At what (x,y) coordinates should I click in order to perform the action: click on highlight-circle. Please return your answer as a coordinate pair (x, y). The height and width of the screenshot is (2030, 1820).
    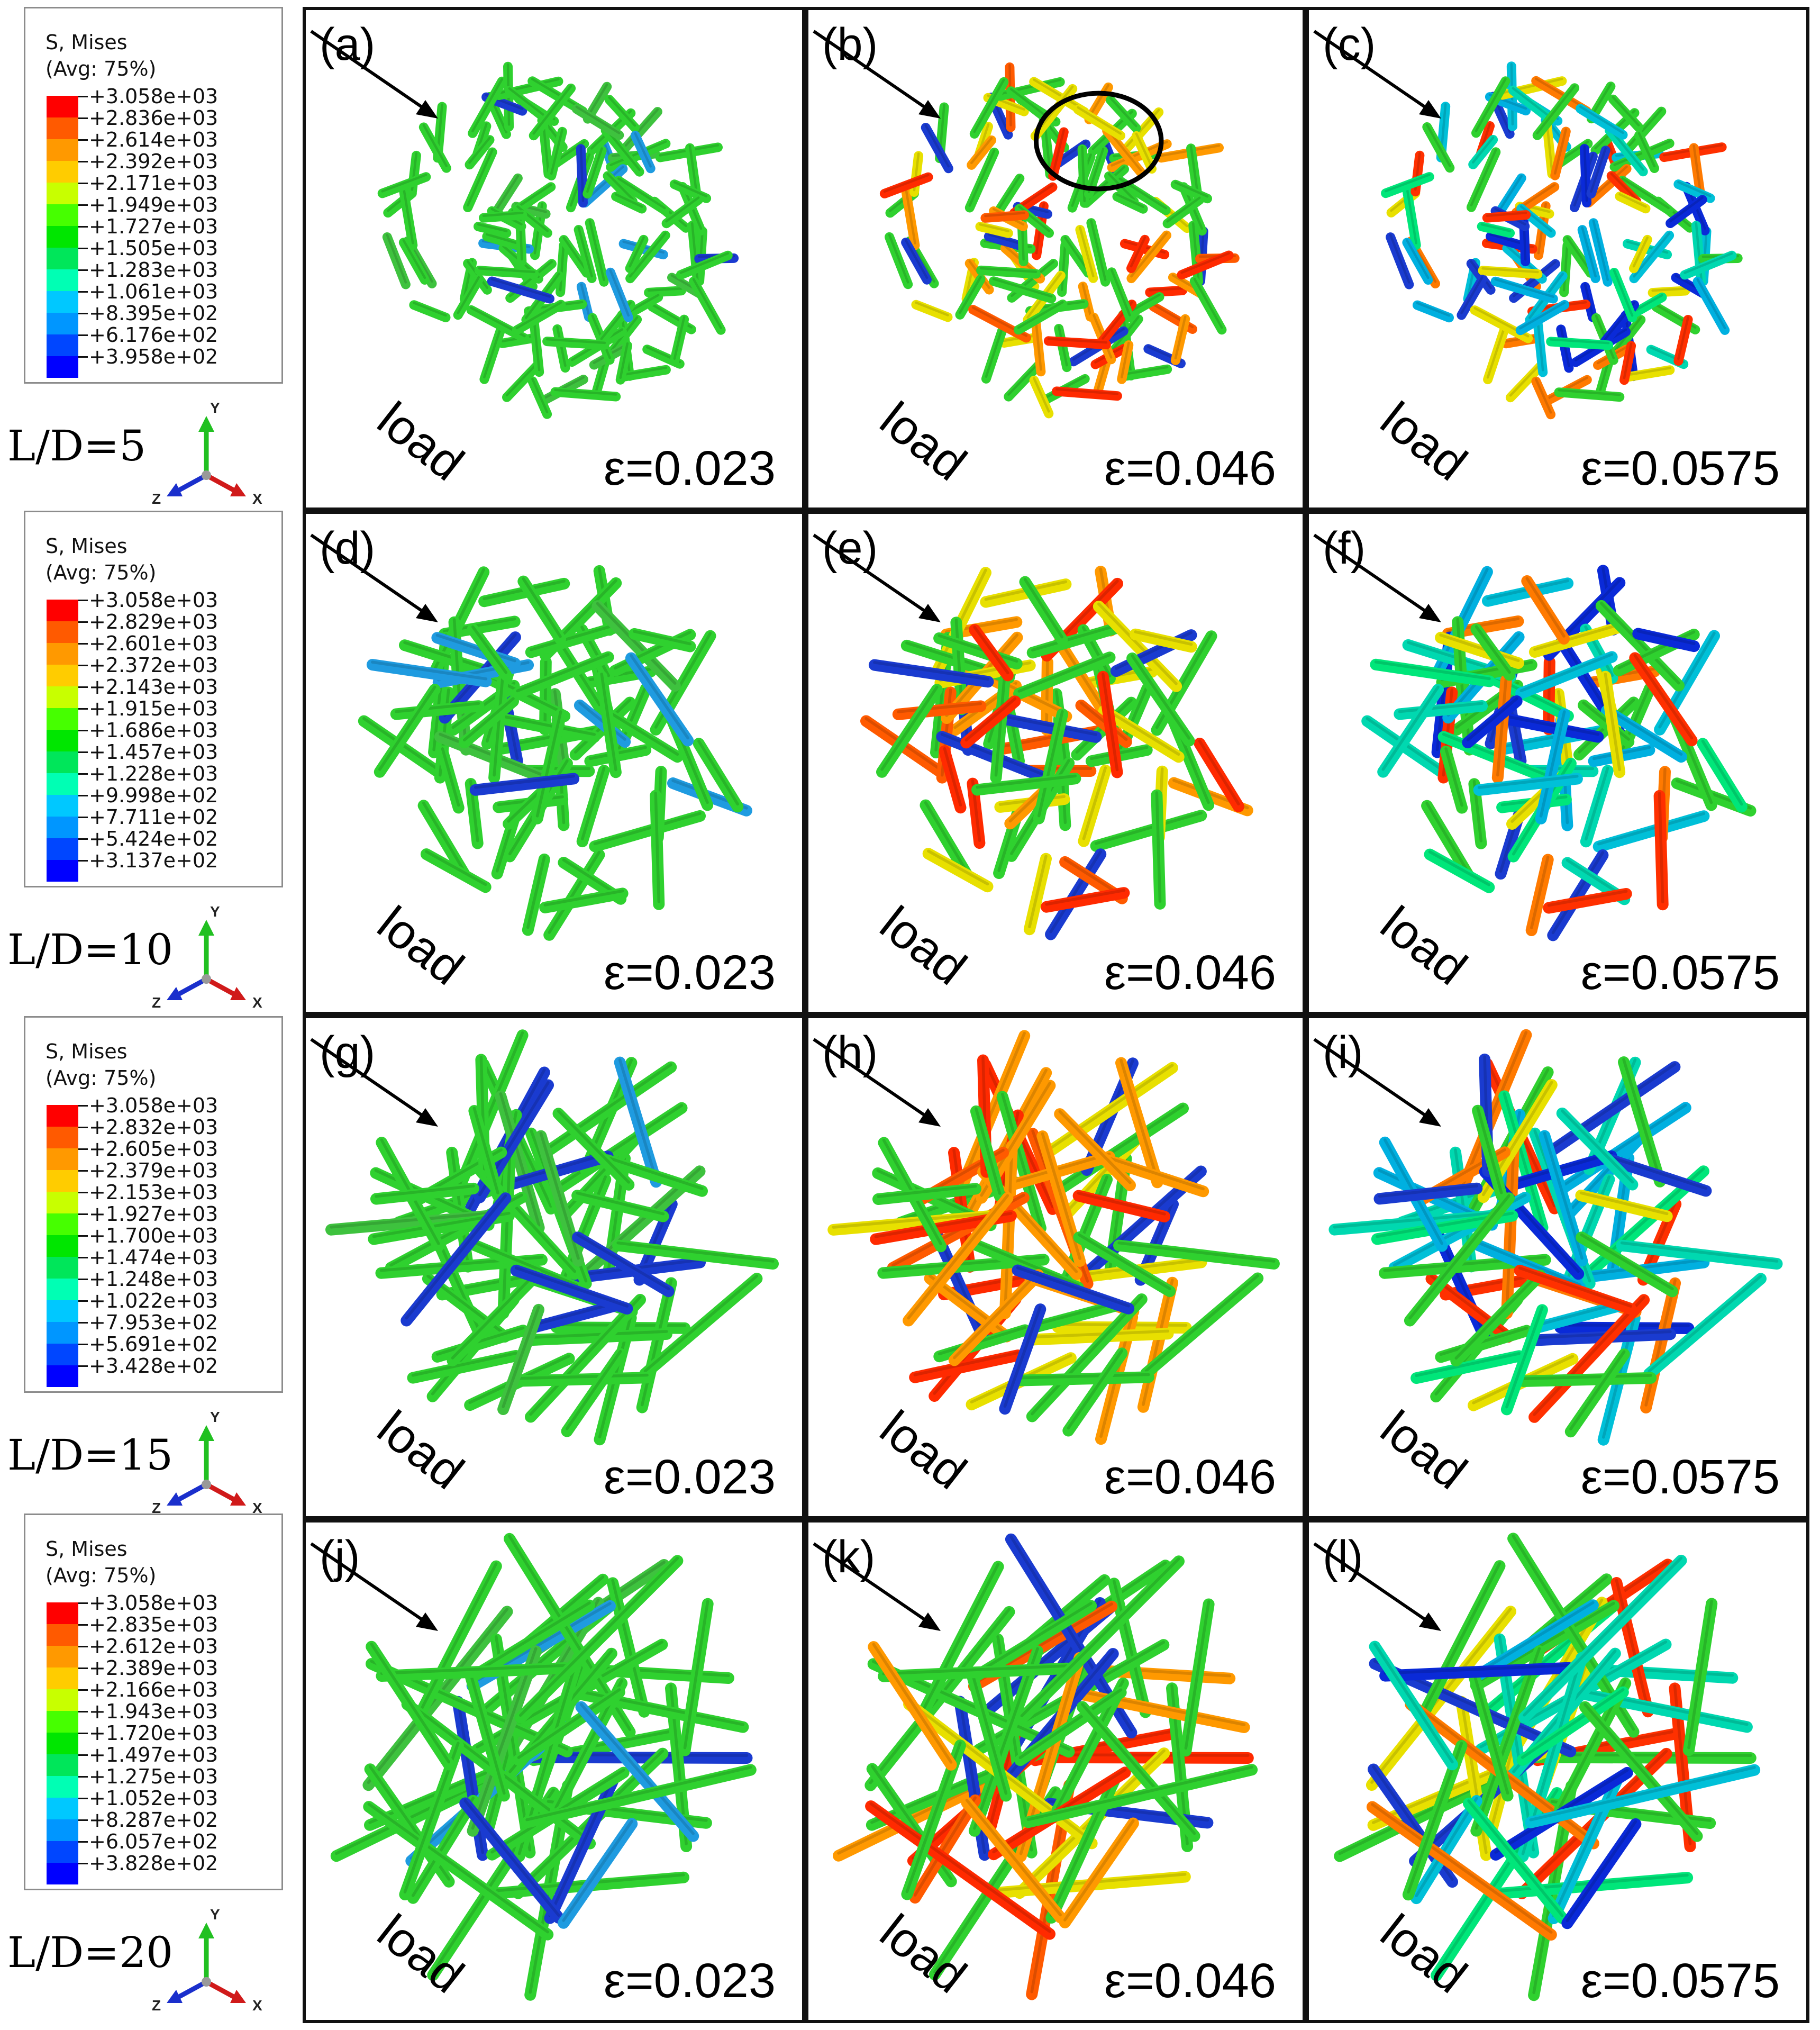
    Looking at the image, I should click on (1098, 141).